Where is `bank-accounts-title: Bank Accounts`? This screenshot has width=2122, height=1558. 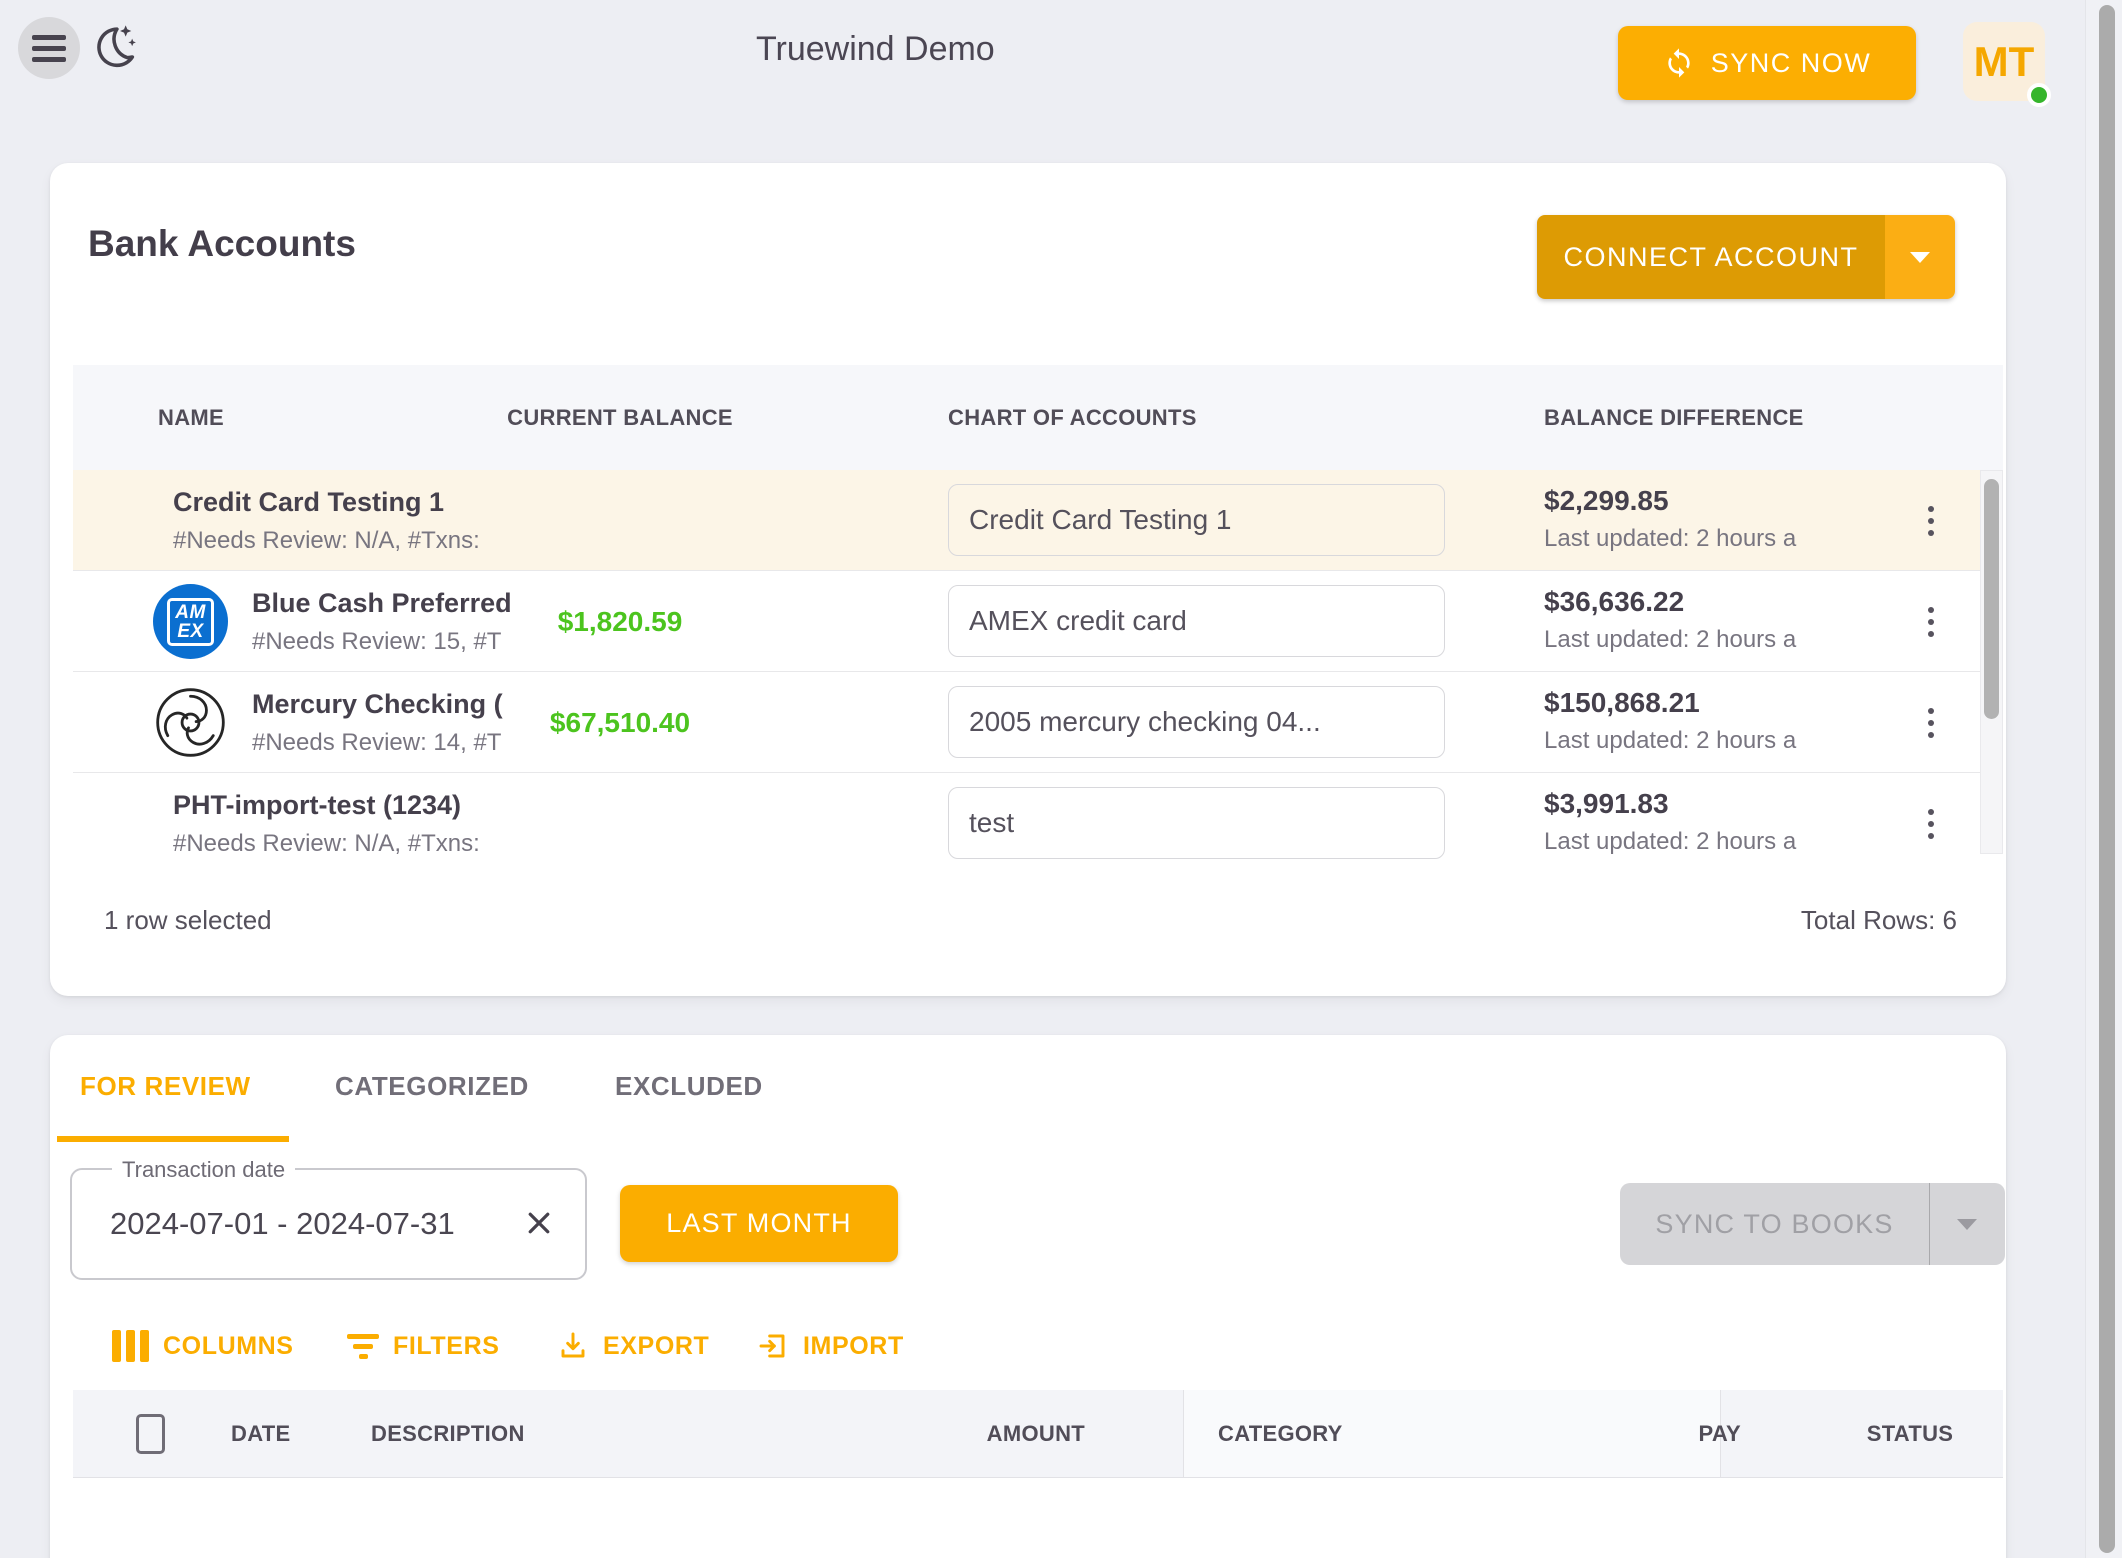 bank-accounts-title: Bank Accounts is located at coordinates (222, 243).